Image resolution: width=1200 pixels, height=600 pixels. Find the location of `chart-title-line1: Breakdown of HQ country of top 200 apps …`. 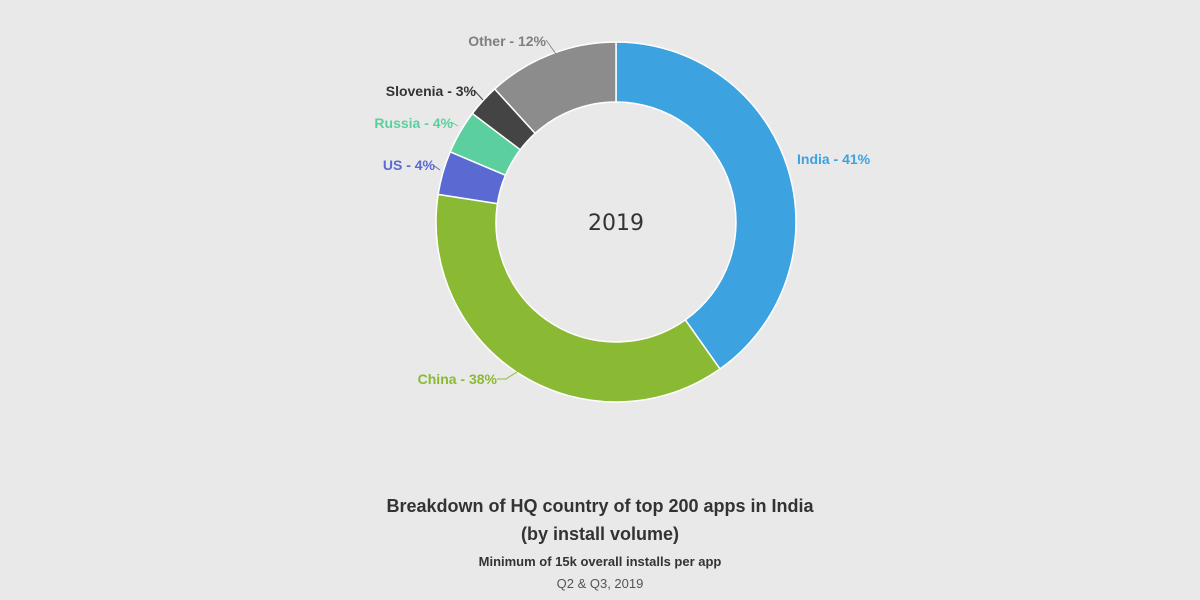

chart-title-line1: Breakdown of HQ country of top 200 apps … is located at coordinates (600, 506).